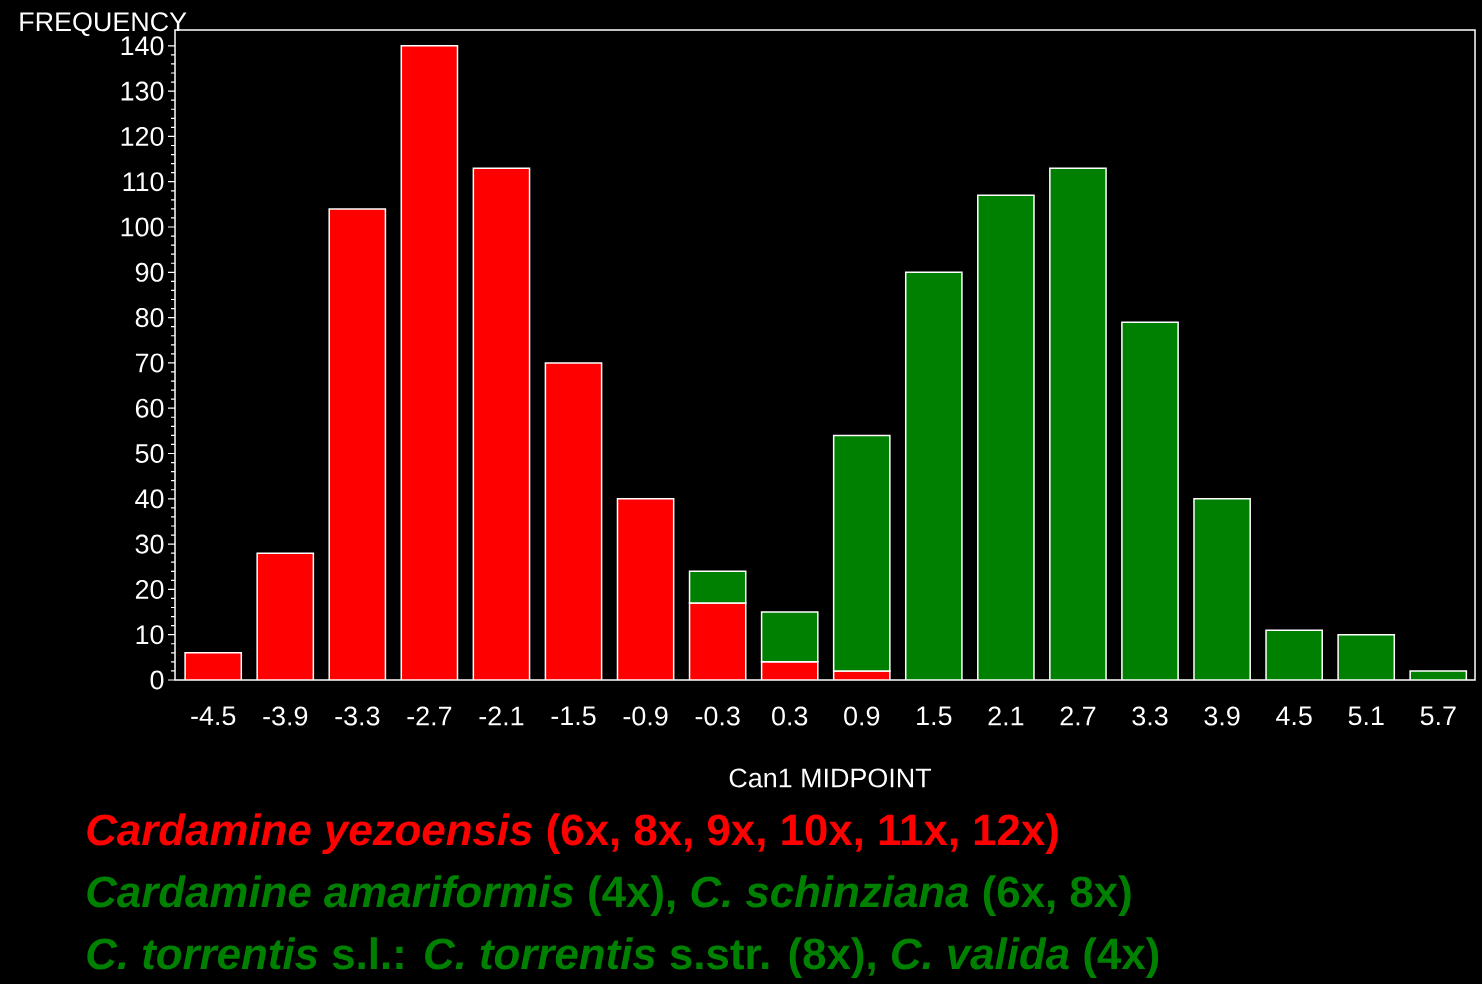  What do you see at coordinates (429, 716) in the screenshot?
I see `x-tick-label: -2.7` at bounding box center [429, 716].